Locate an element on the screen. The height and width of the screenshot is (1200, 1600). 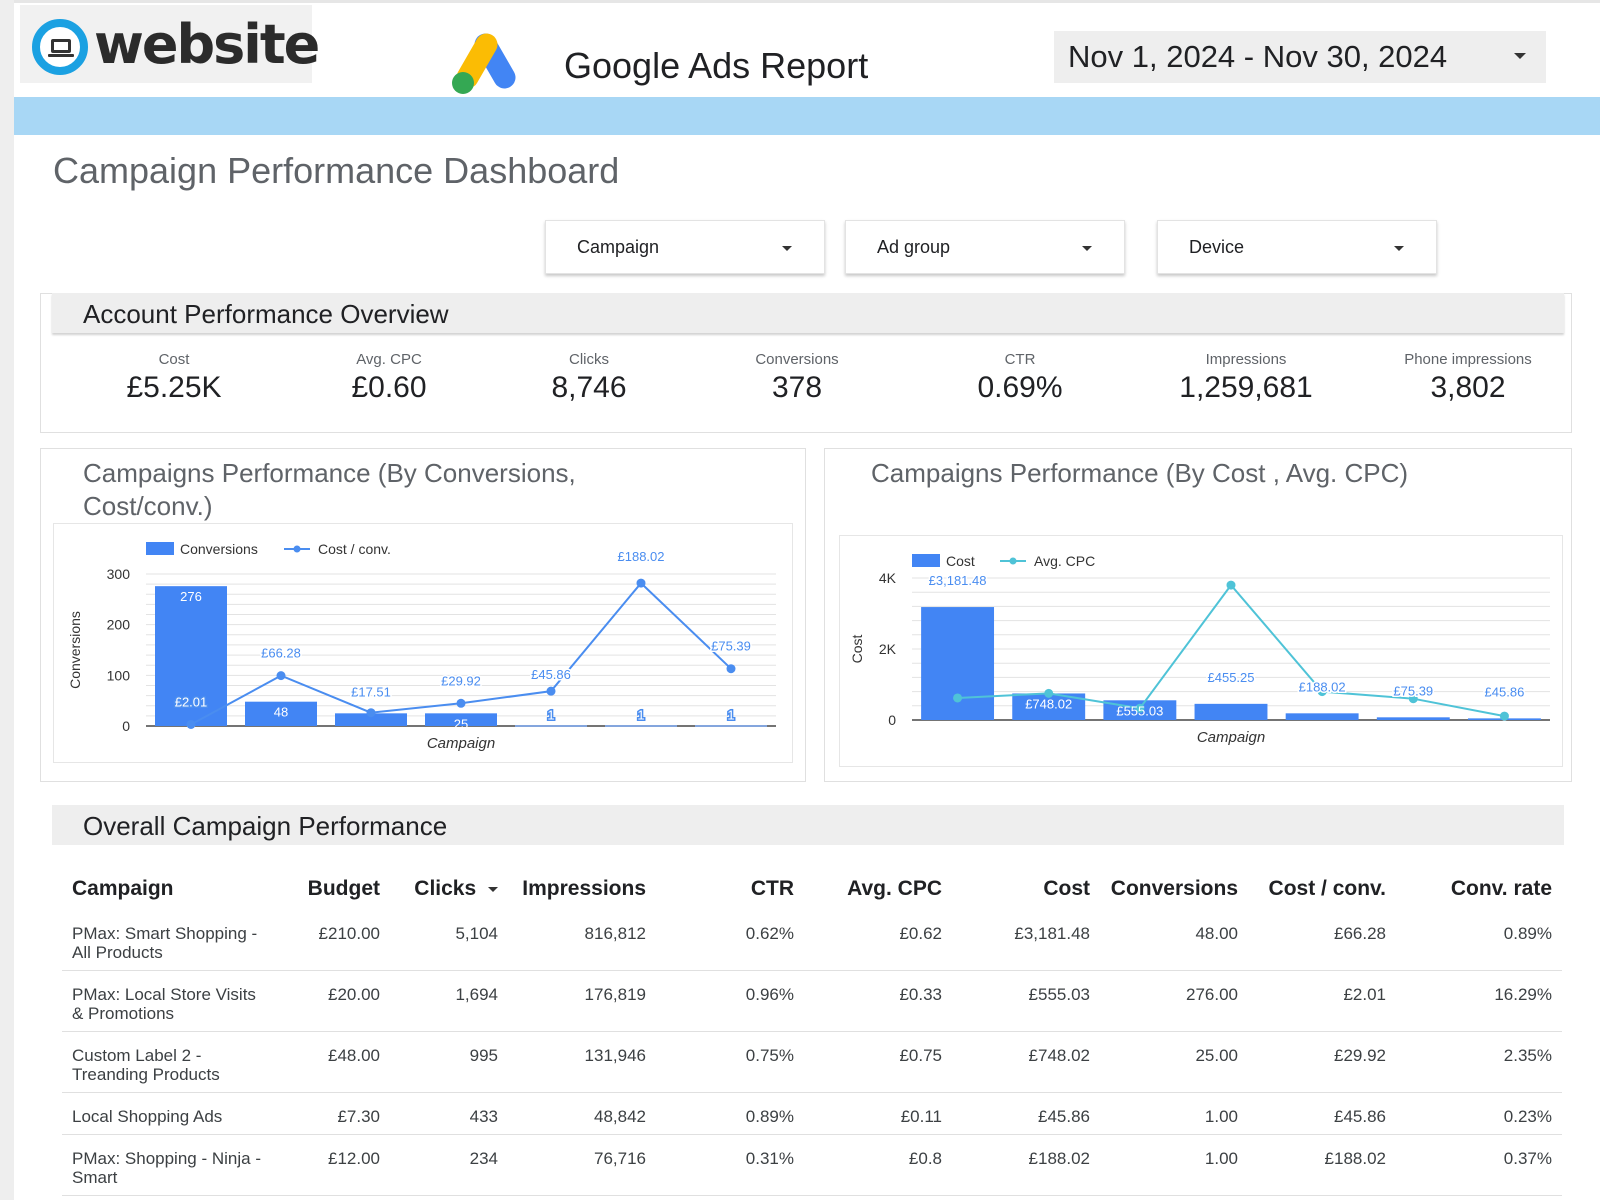
table-cell: £188.02 is located at coordinates (1059, 1158).